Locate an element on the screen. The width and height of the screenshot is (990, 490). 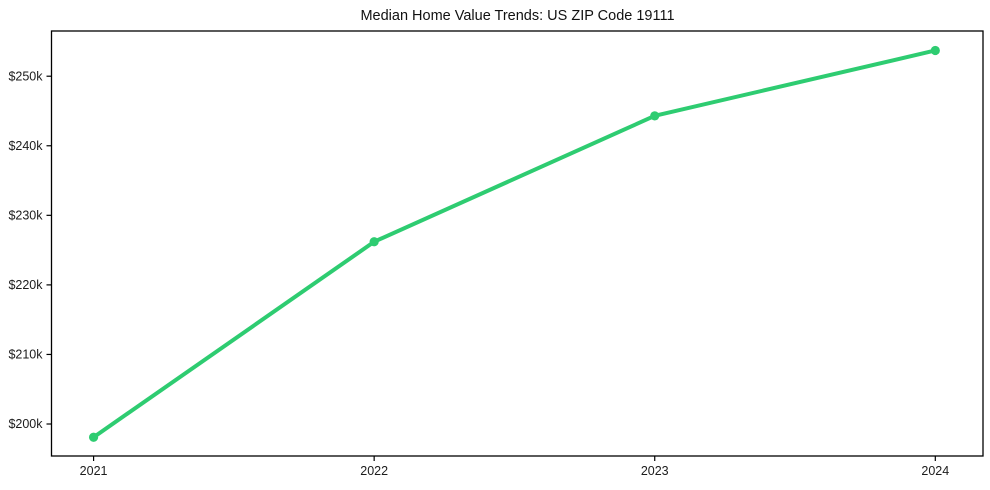
y-tick-label: $250k is located at coordinates (25, 76).